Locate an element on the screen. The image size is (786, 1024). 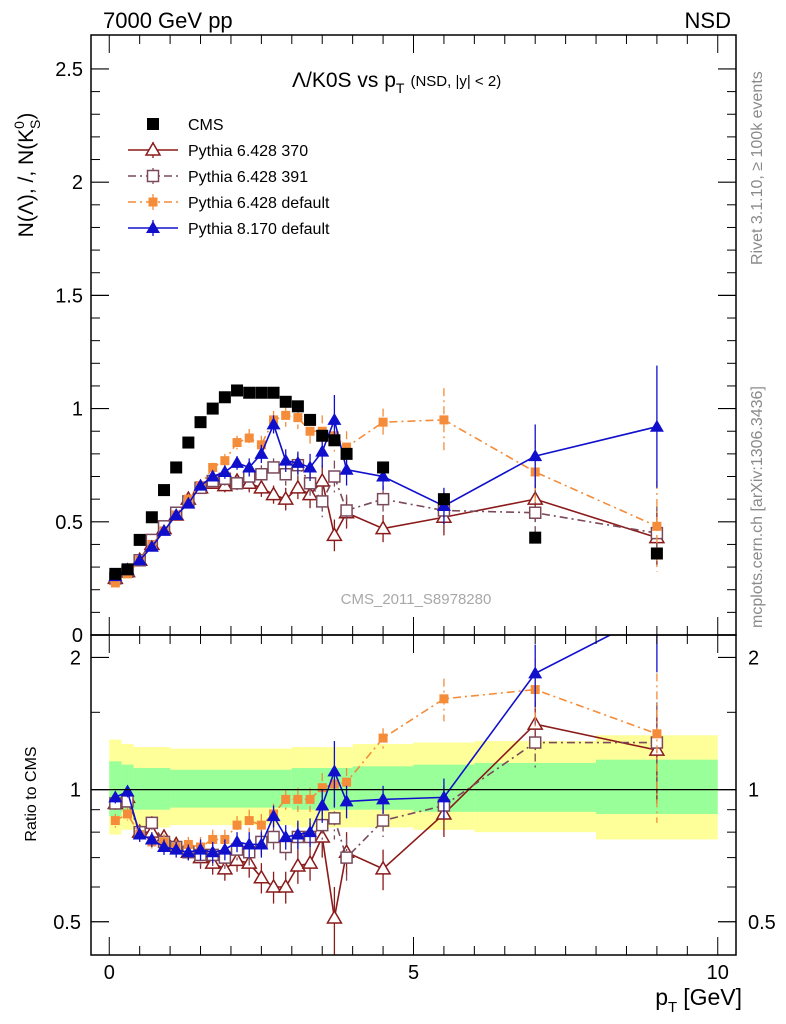
series-pythia-6-428-default is located at coordinates (386, 488).